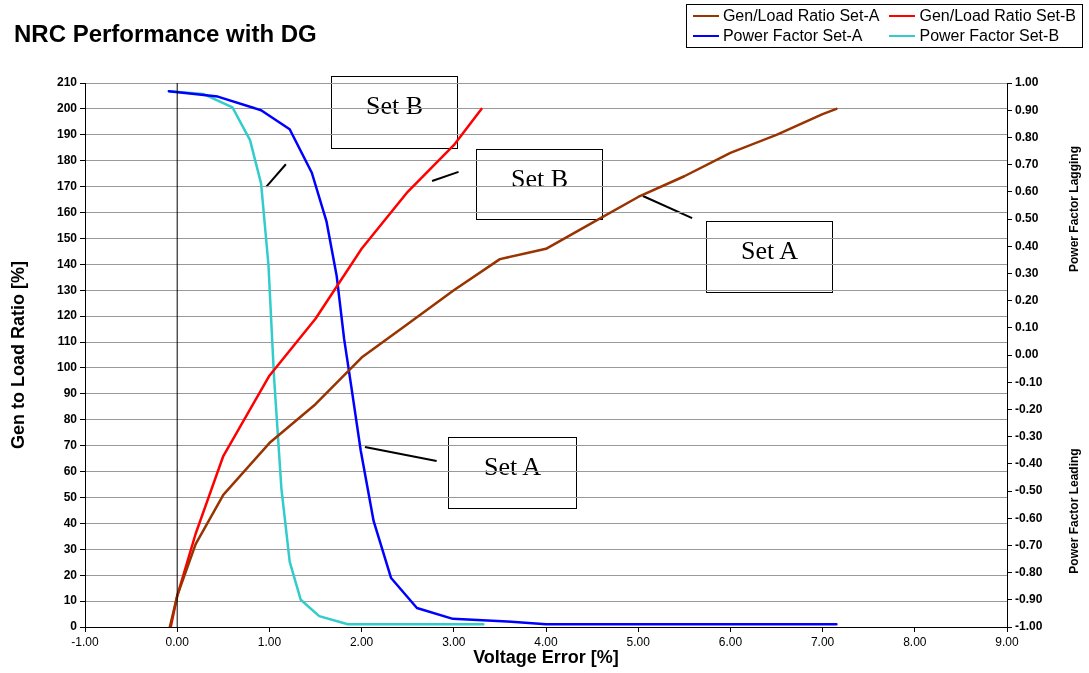 The width and height of the screenshot is (1089, 673). Describe the element at coordinates (1029, 517) in the screenshot. I see `y2-tick-label: -0.60` at that location.